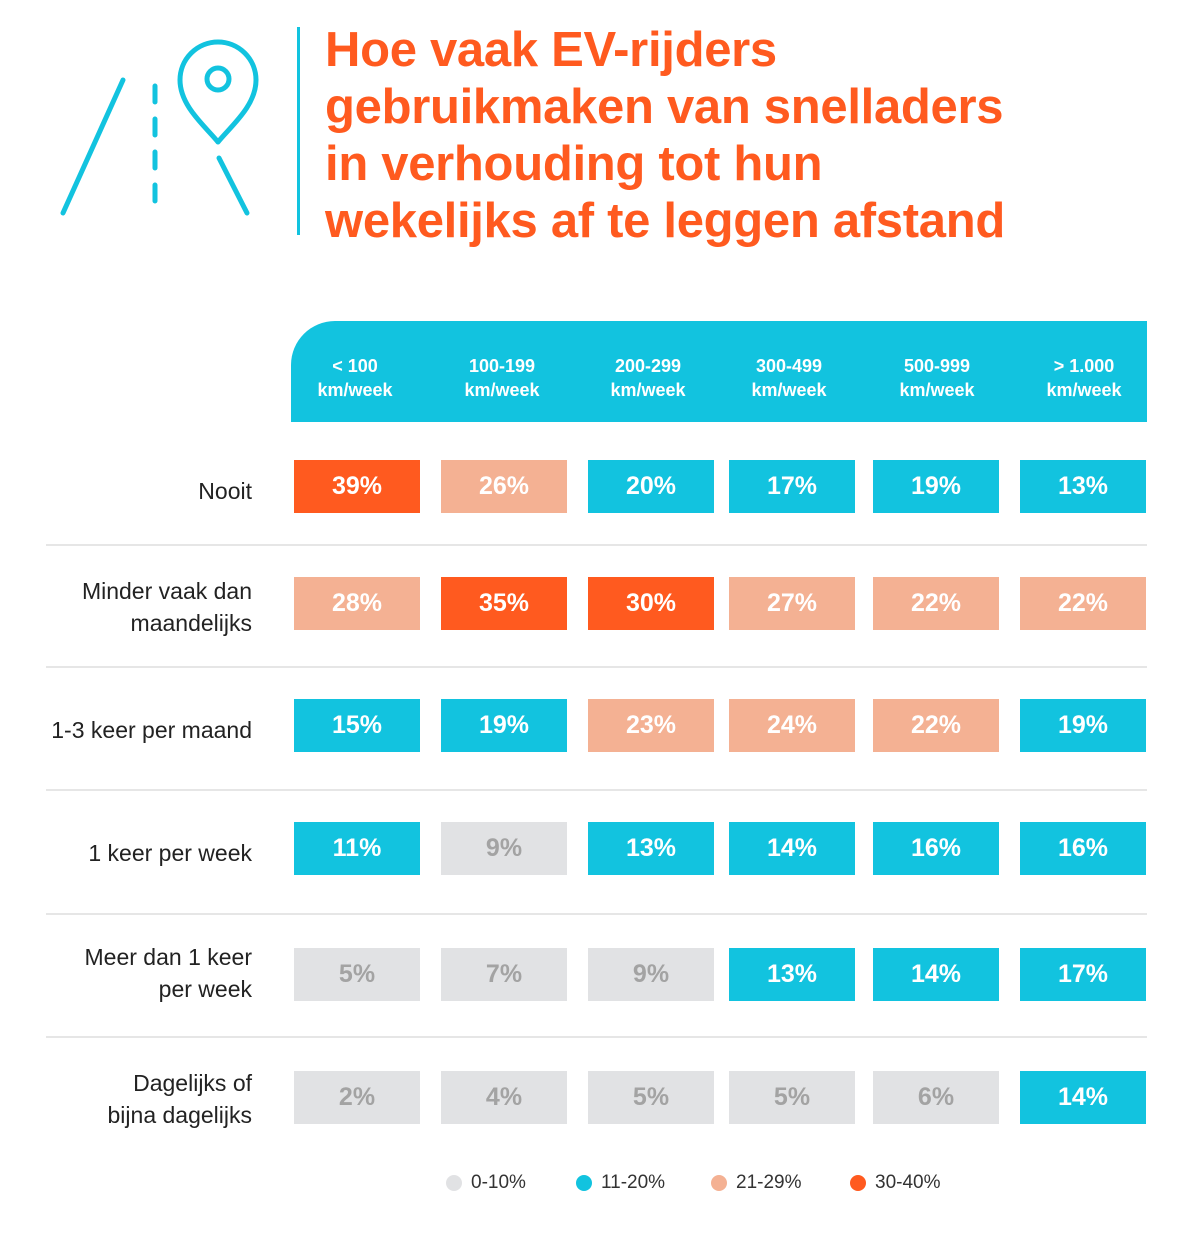 The height and width of the screenshot is (1242, 1200). Describe the element at coordinates (357, 486) in the screenshot. I see `value-cell: 39%` at that location.